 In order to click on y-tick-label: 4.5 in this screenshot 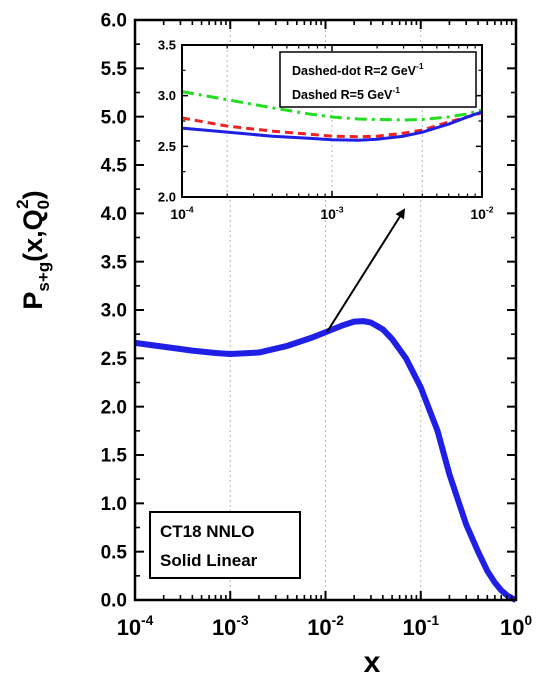, I will do `click(114, 166)`.